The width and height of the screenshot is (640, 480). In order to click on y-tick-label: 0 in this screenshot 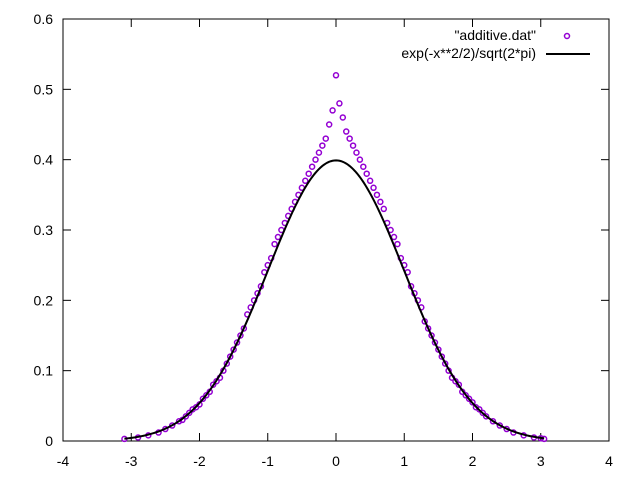, I will do `click(49, 441)`.